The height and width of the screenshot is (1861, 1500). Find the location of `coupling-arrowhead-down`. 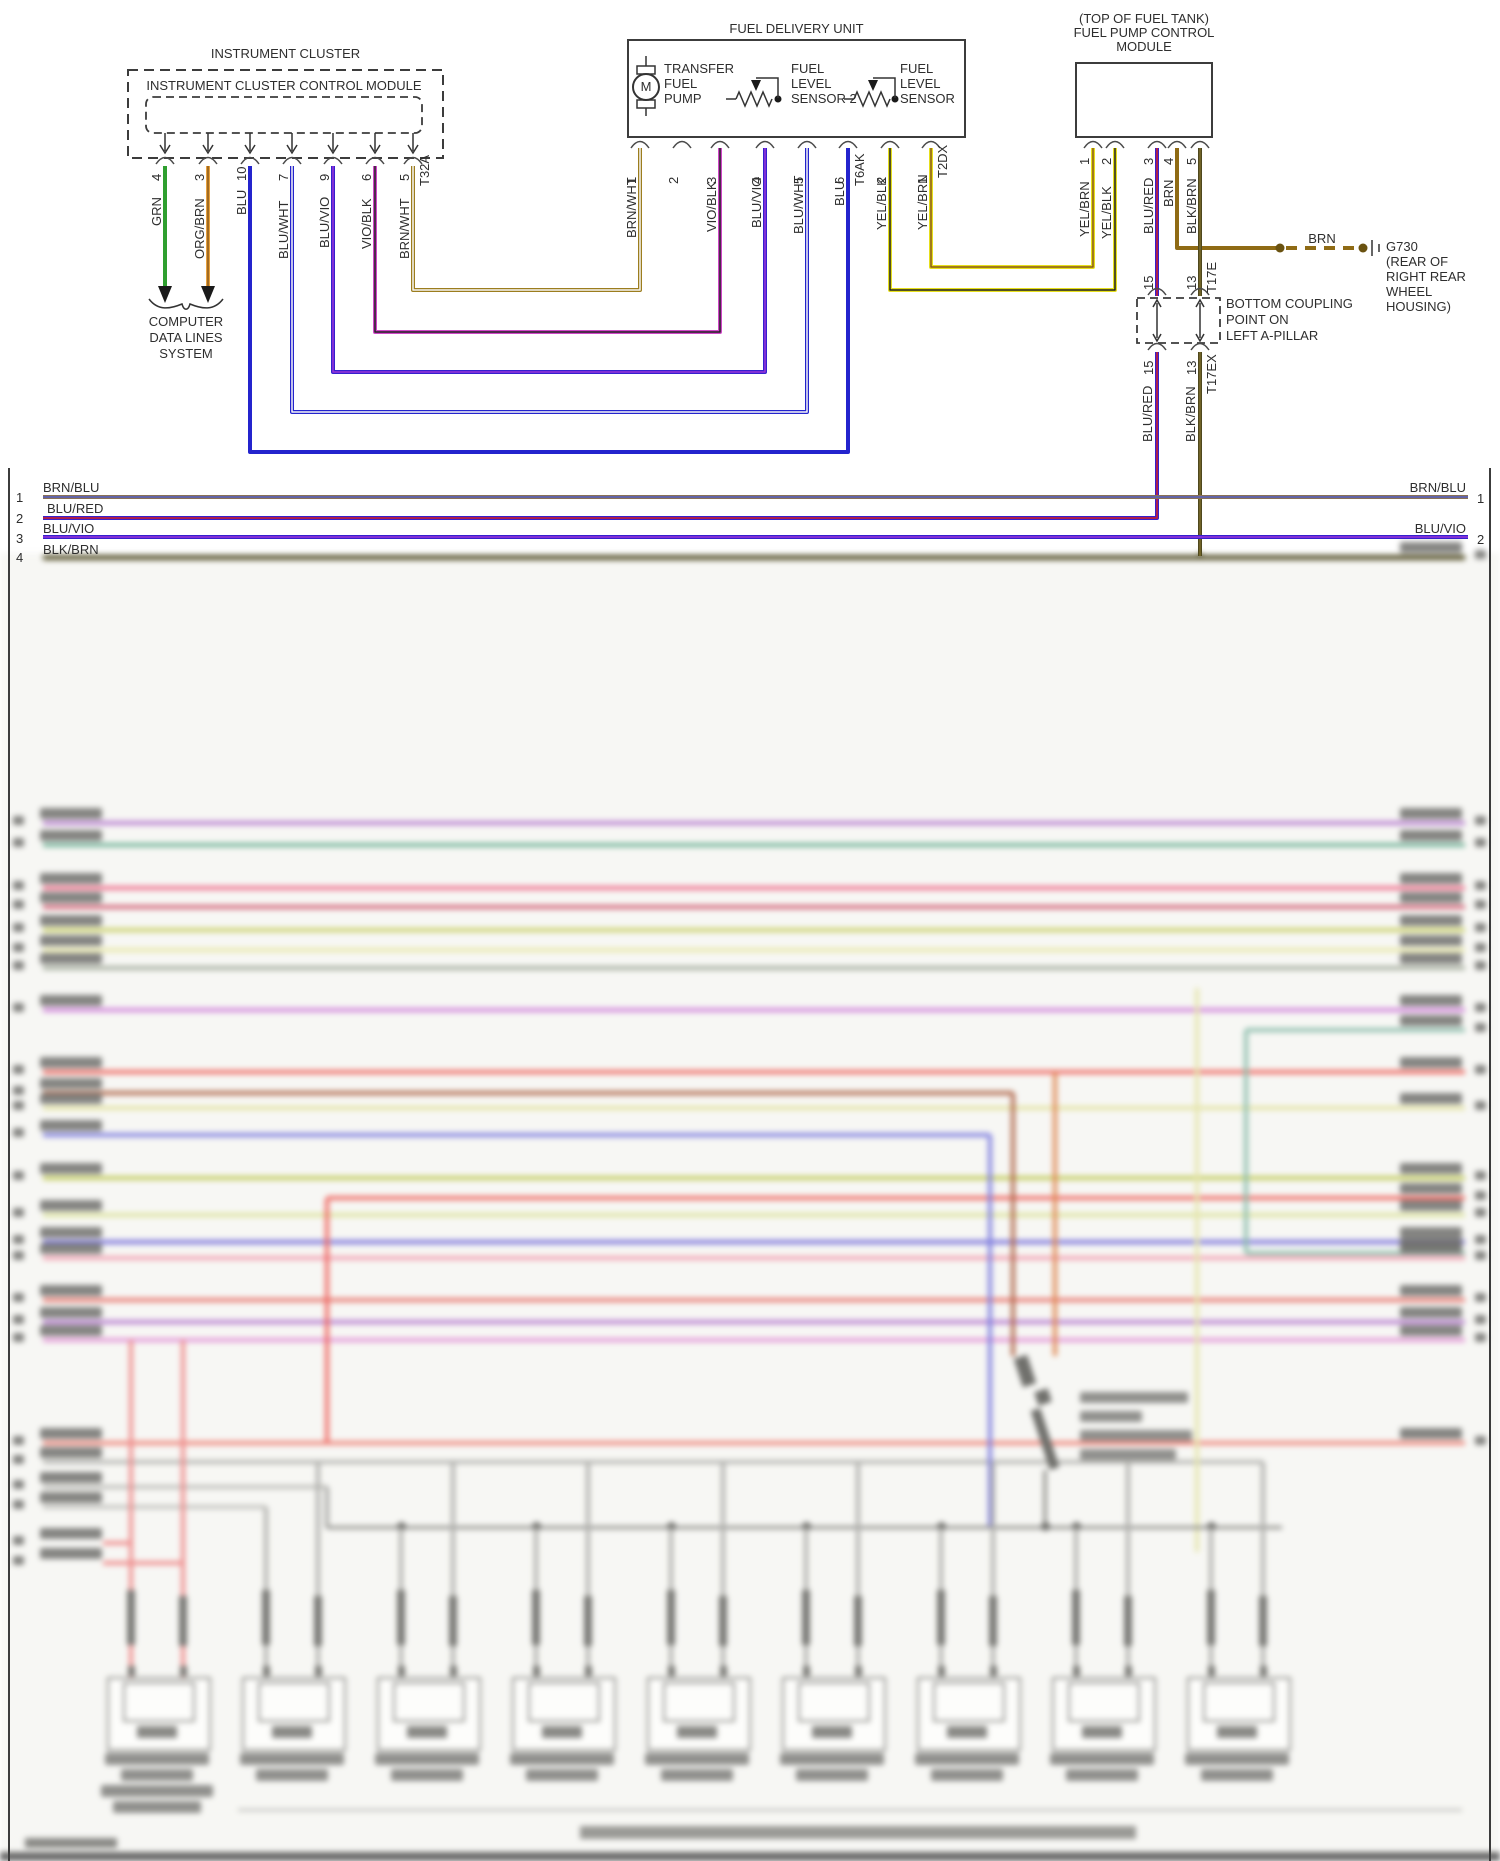

coupling-arrowhead-down is located at coordinates (1157, 338).